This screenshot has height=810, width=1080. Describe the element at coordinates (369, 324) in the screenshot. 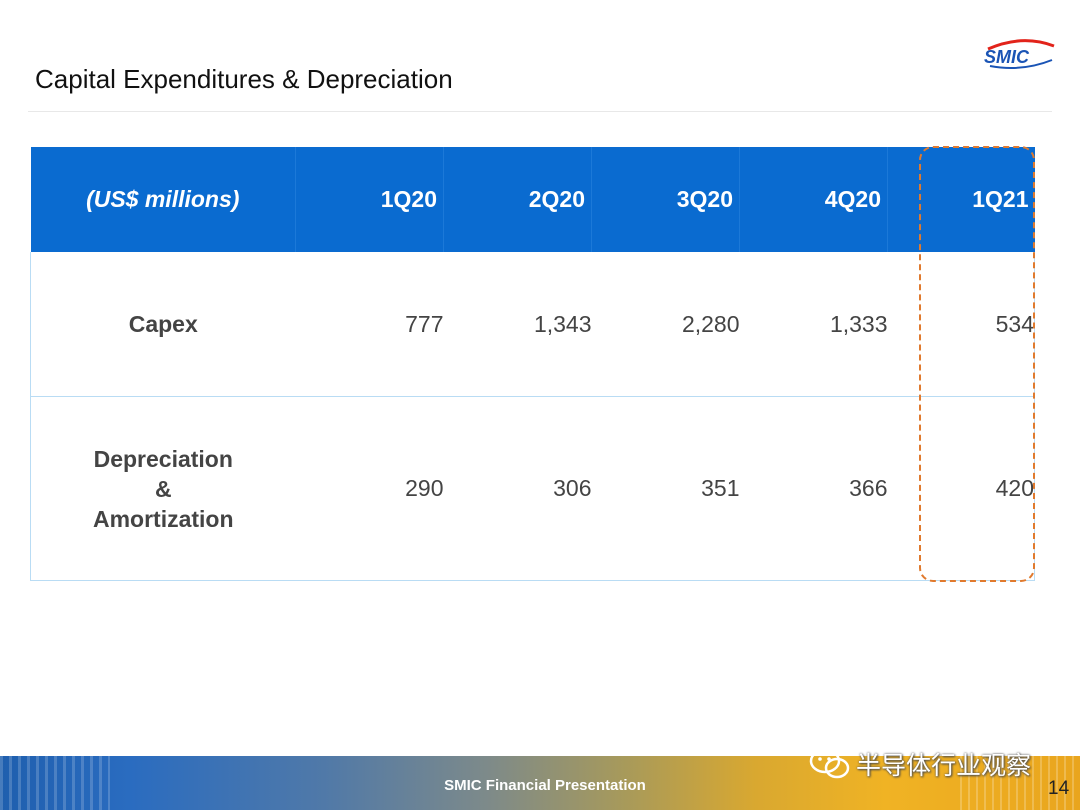

I see `table-cell: 777` at that location.